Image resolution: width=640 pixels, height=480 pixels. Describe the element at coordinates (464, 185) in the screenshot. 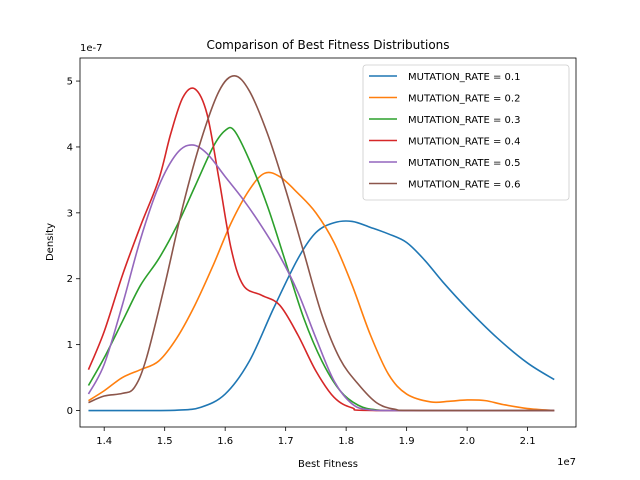

I see `legend-label: MUTATION_RATE = 0.6` at that location.